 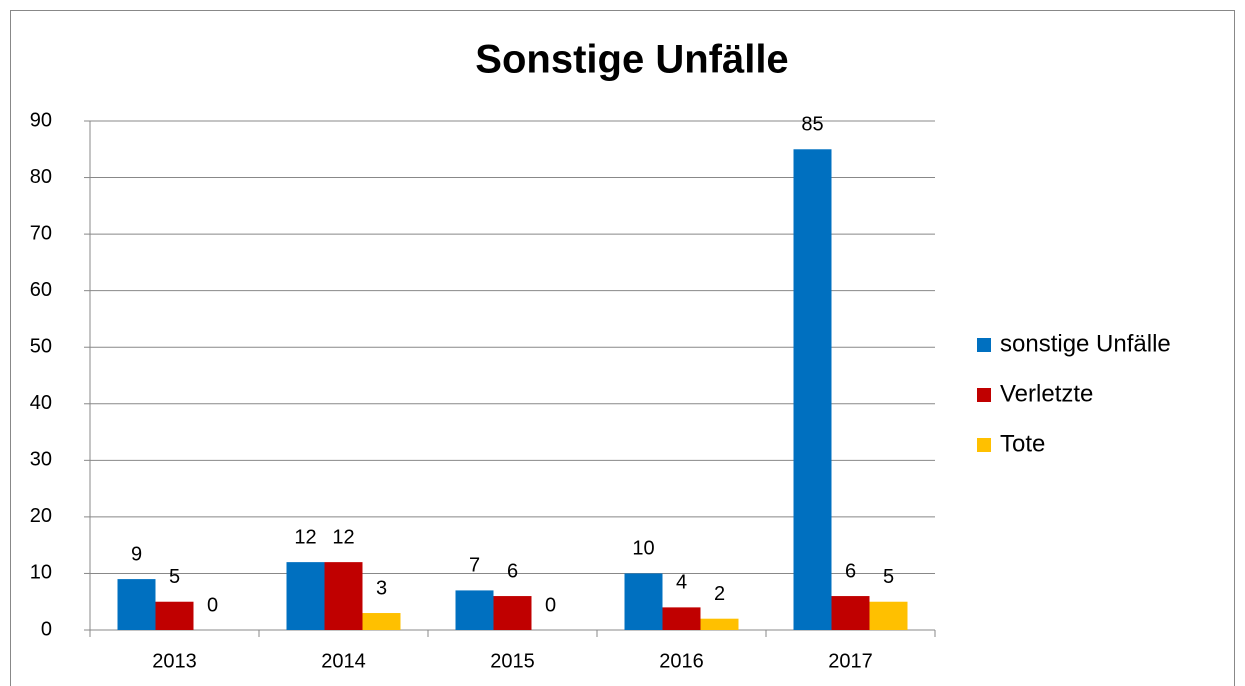 What do you see at coordinates (343, 661) in the screenshot?
I see `x-tick-label: 2014` at bounding box center [343, 661].